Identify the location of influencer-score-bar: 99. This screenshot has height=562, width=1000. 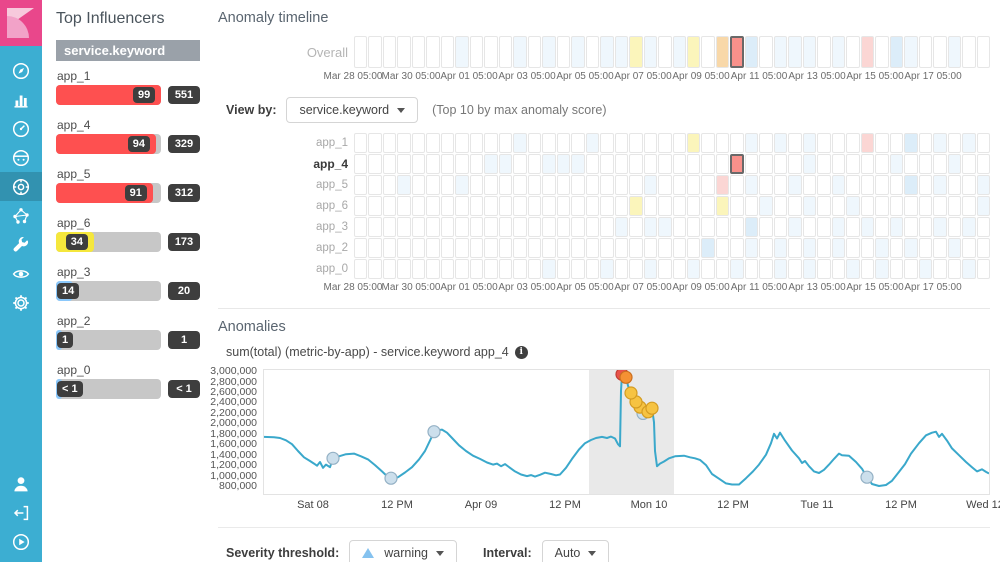
(108, 95).